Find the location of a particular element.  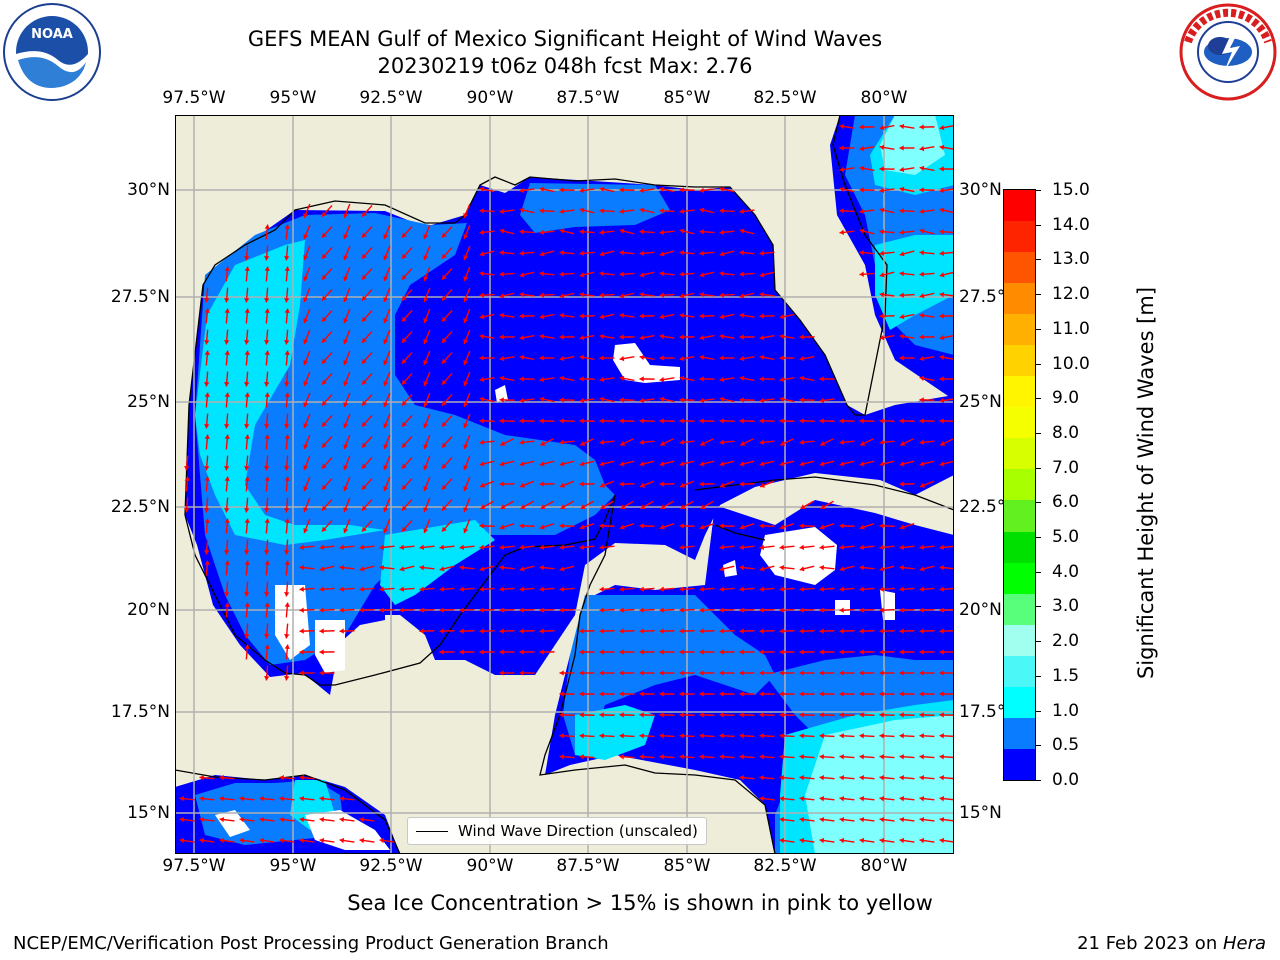

lon-tick-label: 85°W is located at coordinates (687, 98).